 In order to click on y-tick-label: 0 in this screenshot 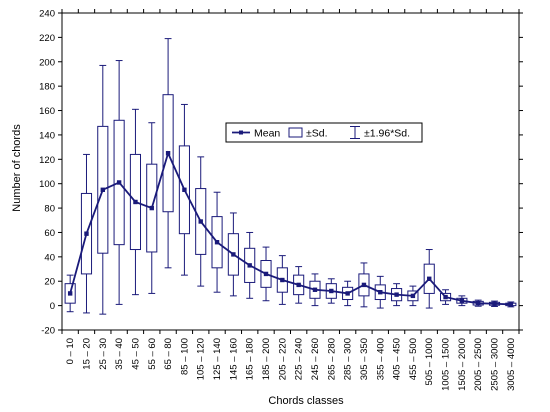, I will do `click(52, 306)`.